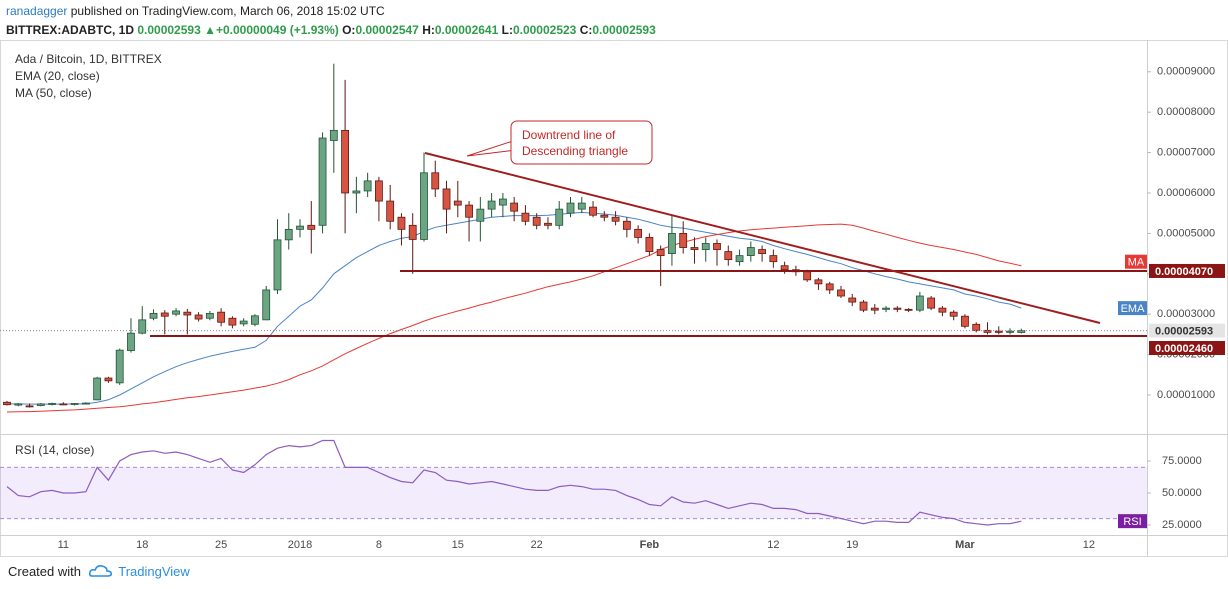 The height and width of the screenshot is (589, 1228). What do you see at coordinates (154, 571) in the screenshot?
I see `brand: TradingView` at bounding box center [154, 571].